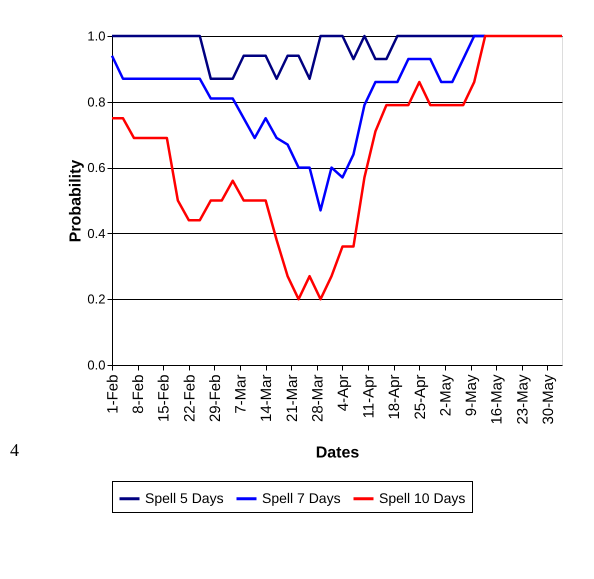 The width and height of the screenshot is (594, 579). What do you see at coordinates (75, 201) in the screenshot?
I see `y-axis-title: Probability` at bounding box center [75, 201].